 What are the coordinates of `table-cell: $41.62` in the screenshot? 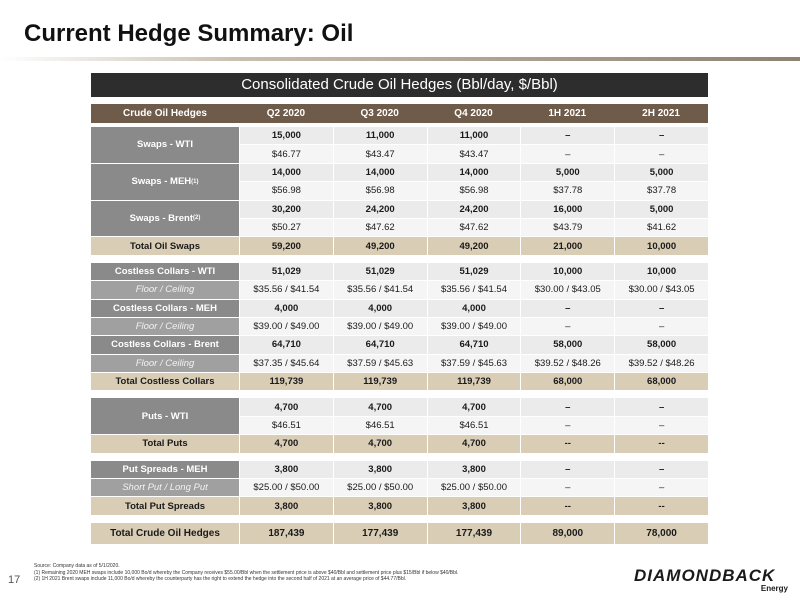 It's located at (661, 228).